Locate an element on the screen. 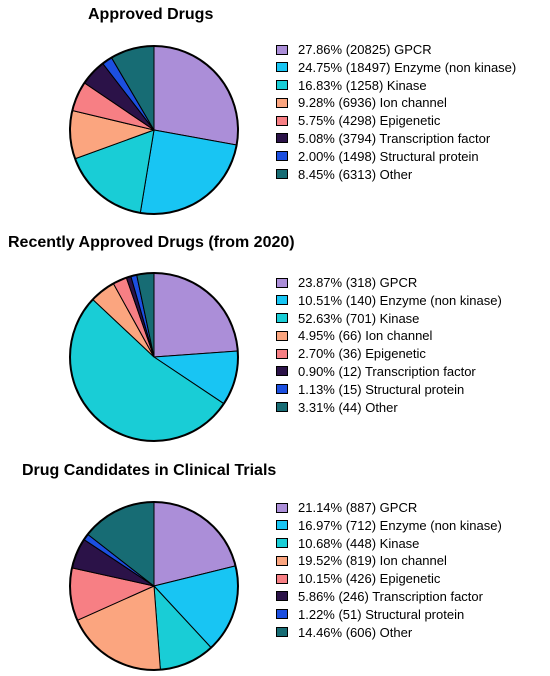 Image resolution: width=550 pixels, height=676 pixels. pie-slice-enzyme-non-kinase is located at coordinates (188, 172).